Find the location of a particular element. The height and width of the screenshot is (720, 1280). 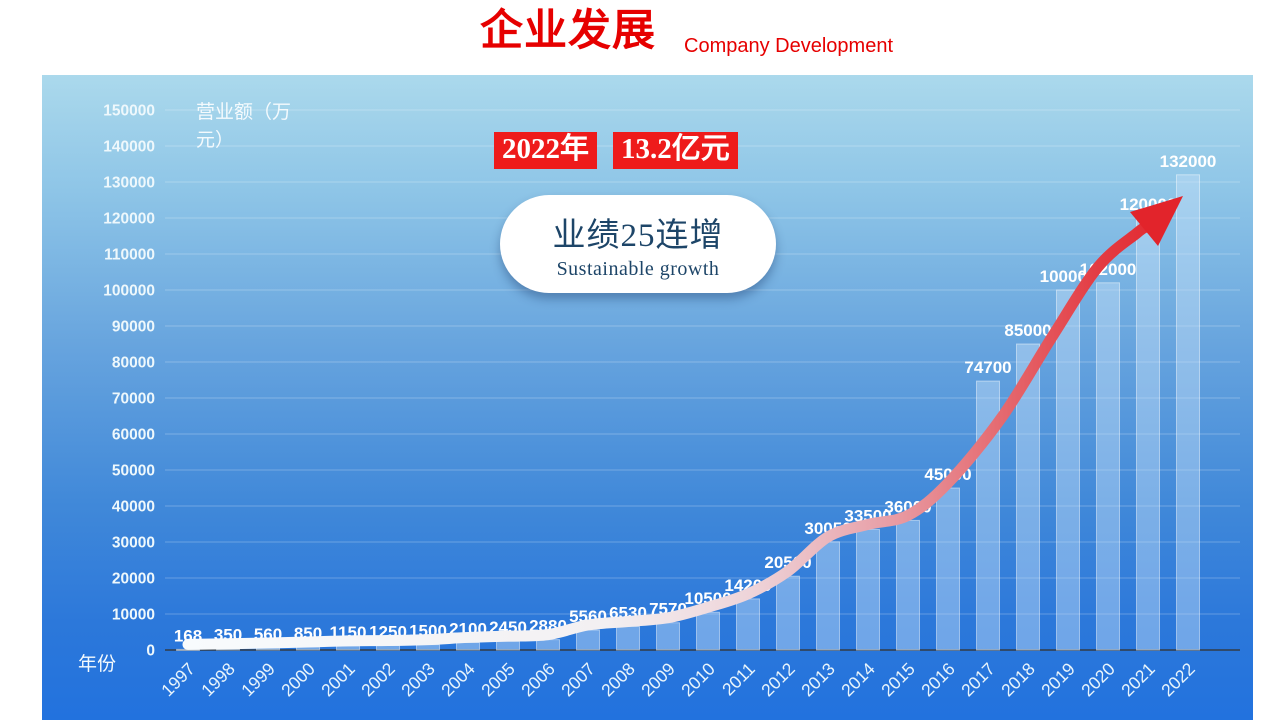

page-title: 企业发展 is located at coordinates (568, 31).